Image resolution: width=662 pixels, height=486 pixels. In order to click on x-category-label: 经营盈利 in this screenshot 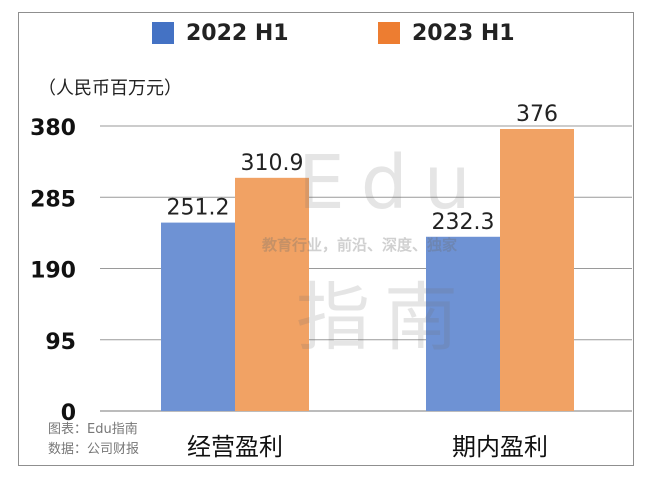, I will do `click(235, 447)`.